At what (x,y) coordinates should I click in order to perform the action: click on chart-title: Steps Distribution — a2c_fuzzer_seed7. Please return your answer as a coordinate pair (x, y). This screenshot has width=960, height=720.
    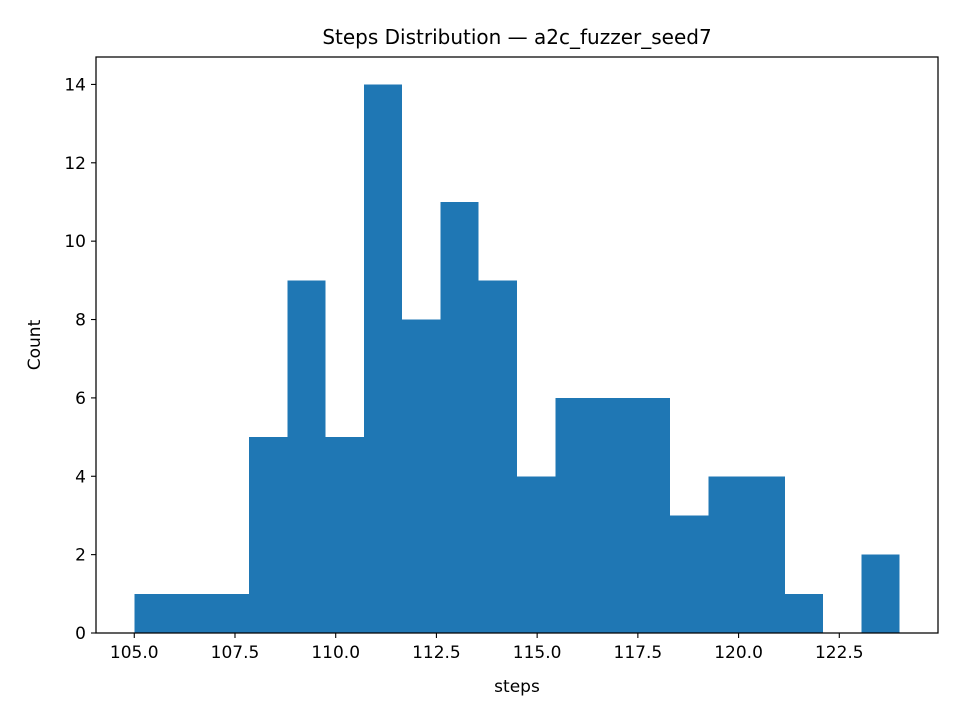
    Looking at the image, I should click on (516, 37).